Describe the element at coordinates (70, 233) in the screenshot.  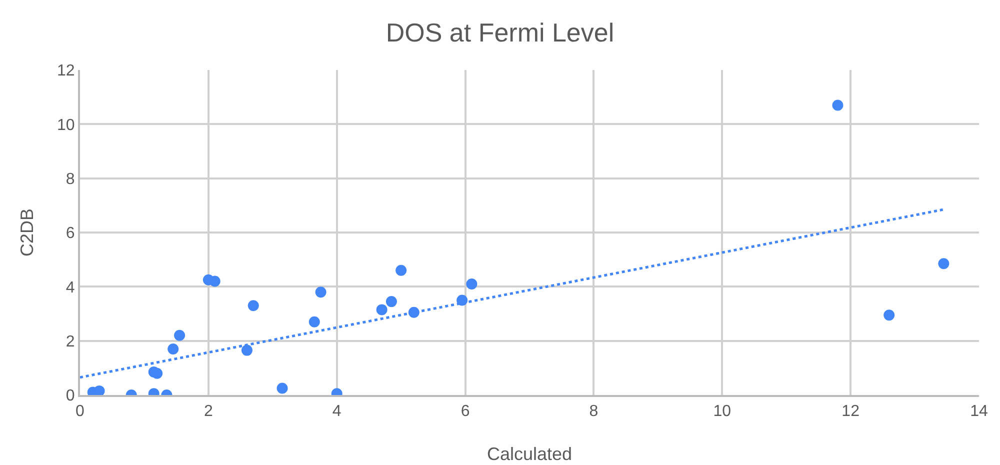
I see `y-tick-label: 6` at that location.